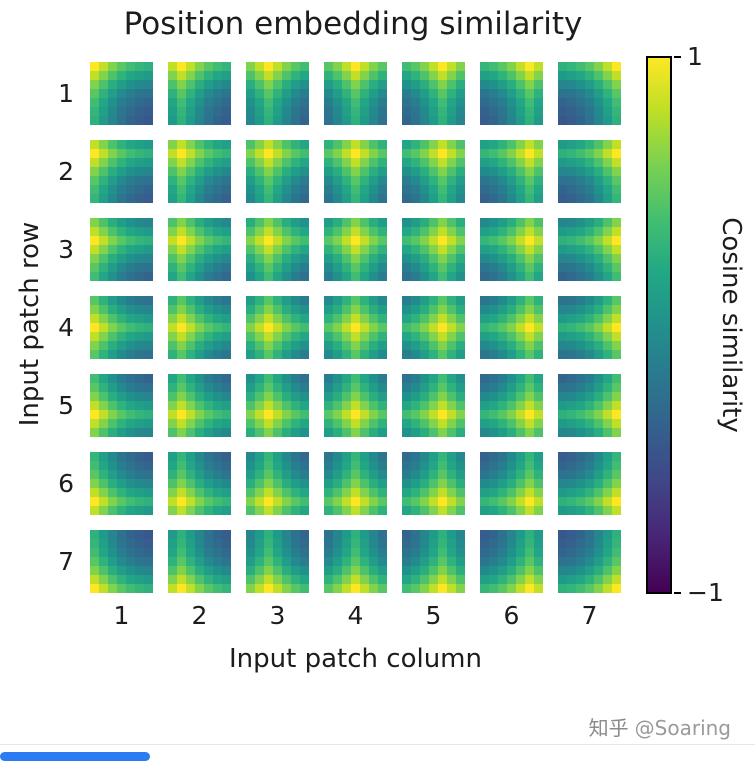 The height and width of the screenshot is (761, 755). Describe the element at coordinates (589, 483) in the screenshot. I see `submap-row6-col7` at that location.